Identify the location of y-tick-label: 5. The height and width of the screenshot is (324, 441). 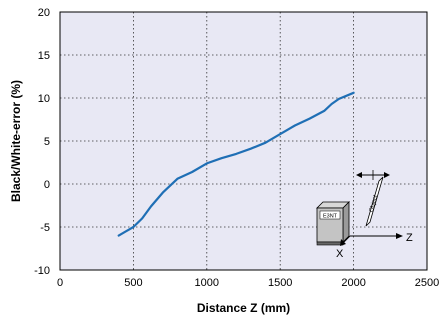
(47, 142).